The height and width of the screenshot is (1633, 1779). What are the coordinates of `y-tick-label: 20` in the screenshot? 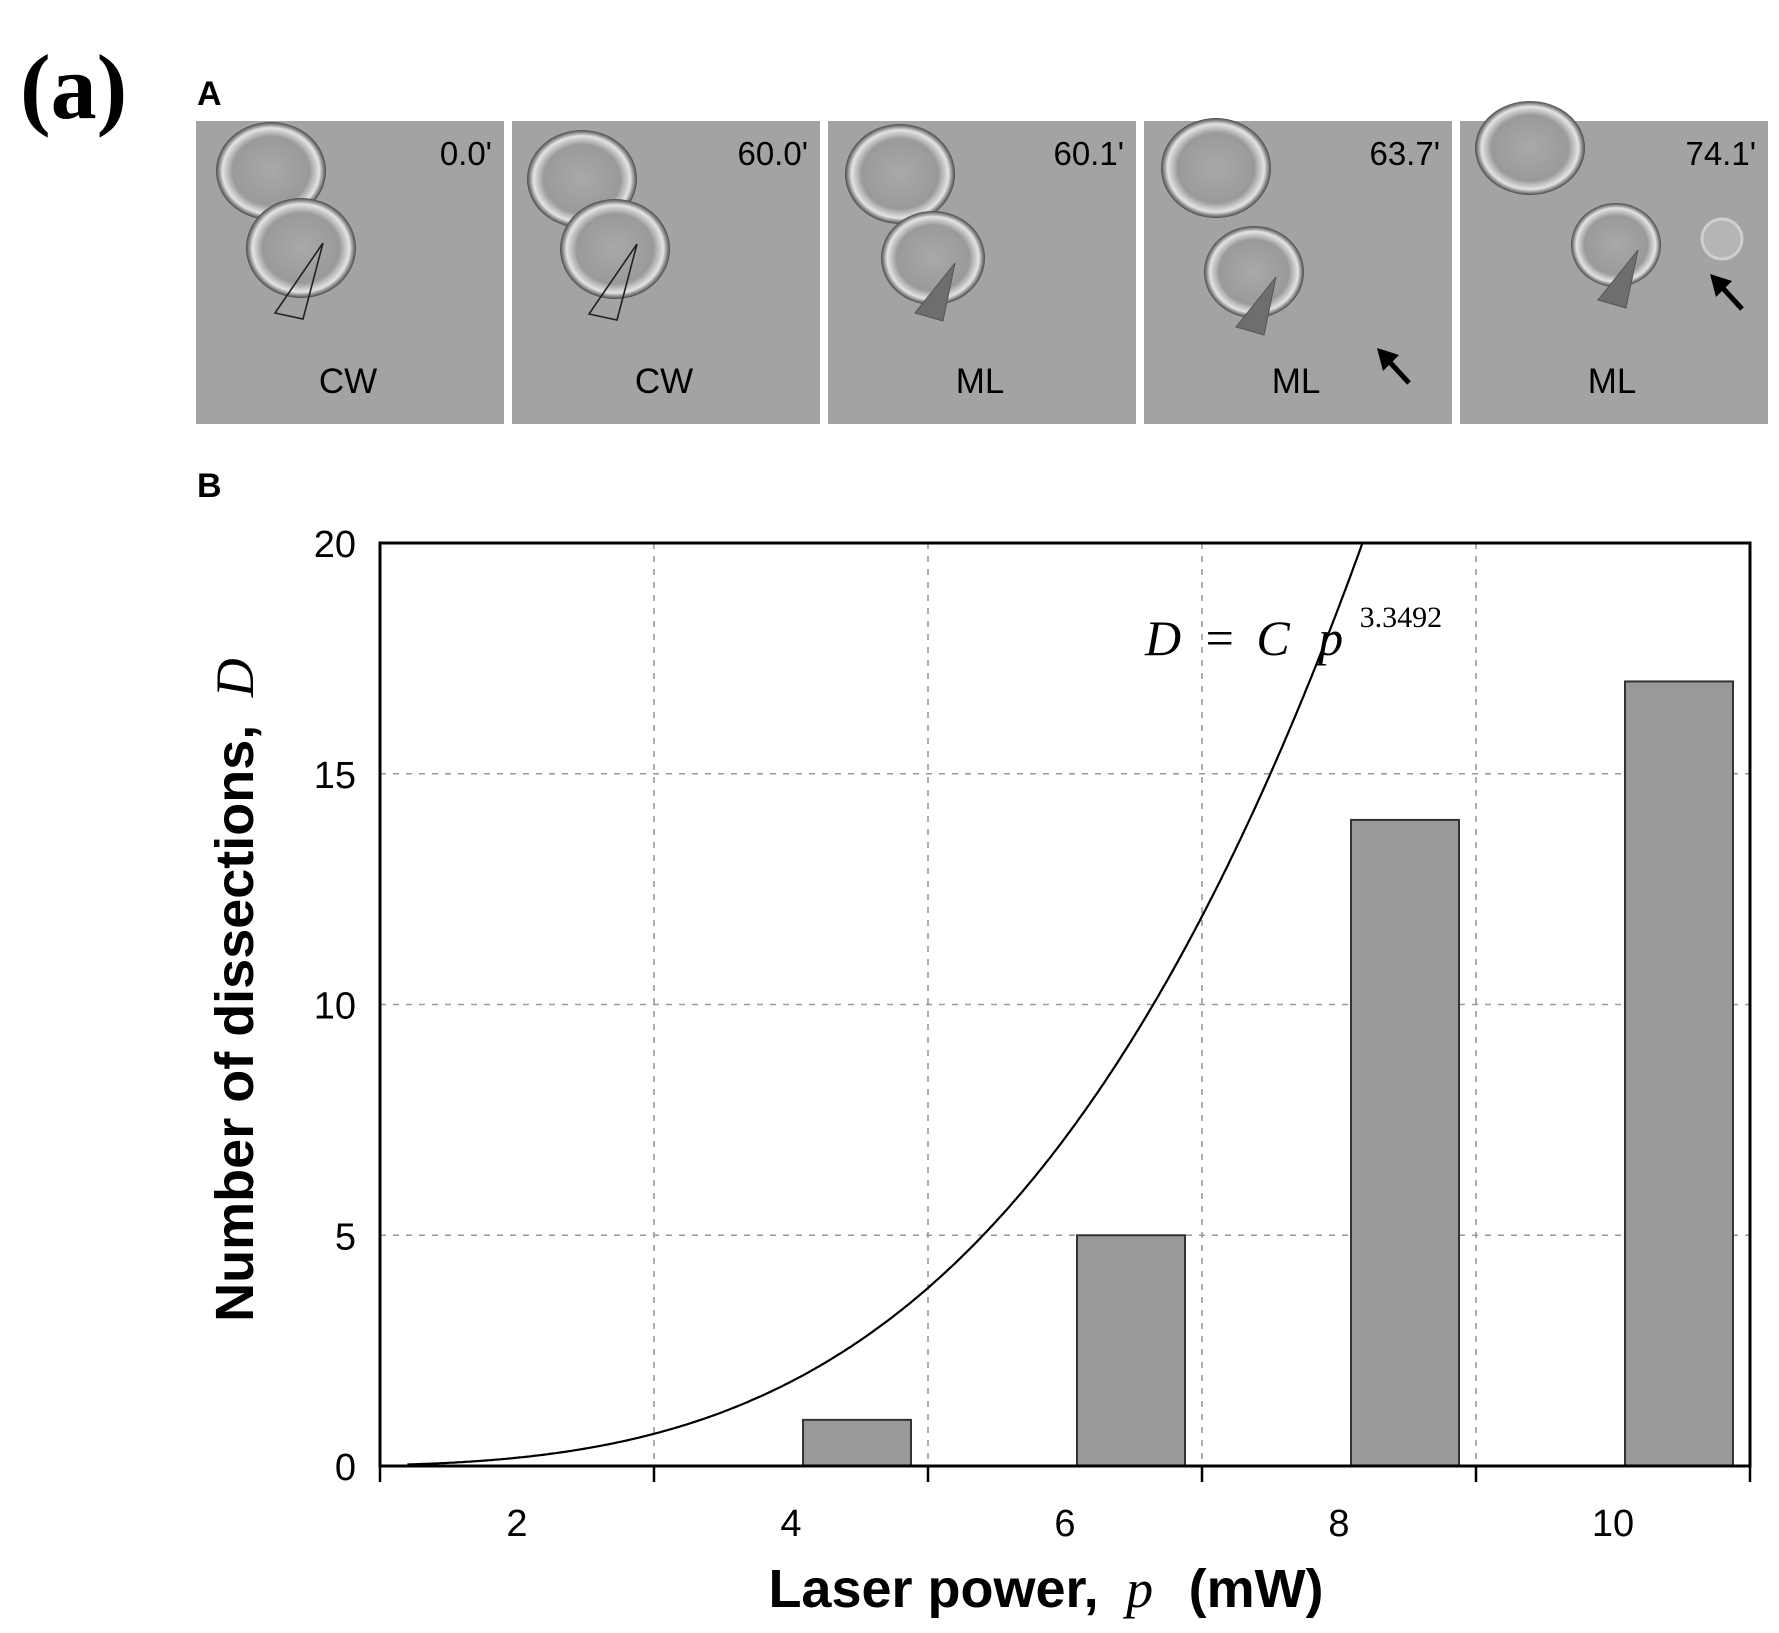 It's located at (335, 545).